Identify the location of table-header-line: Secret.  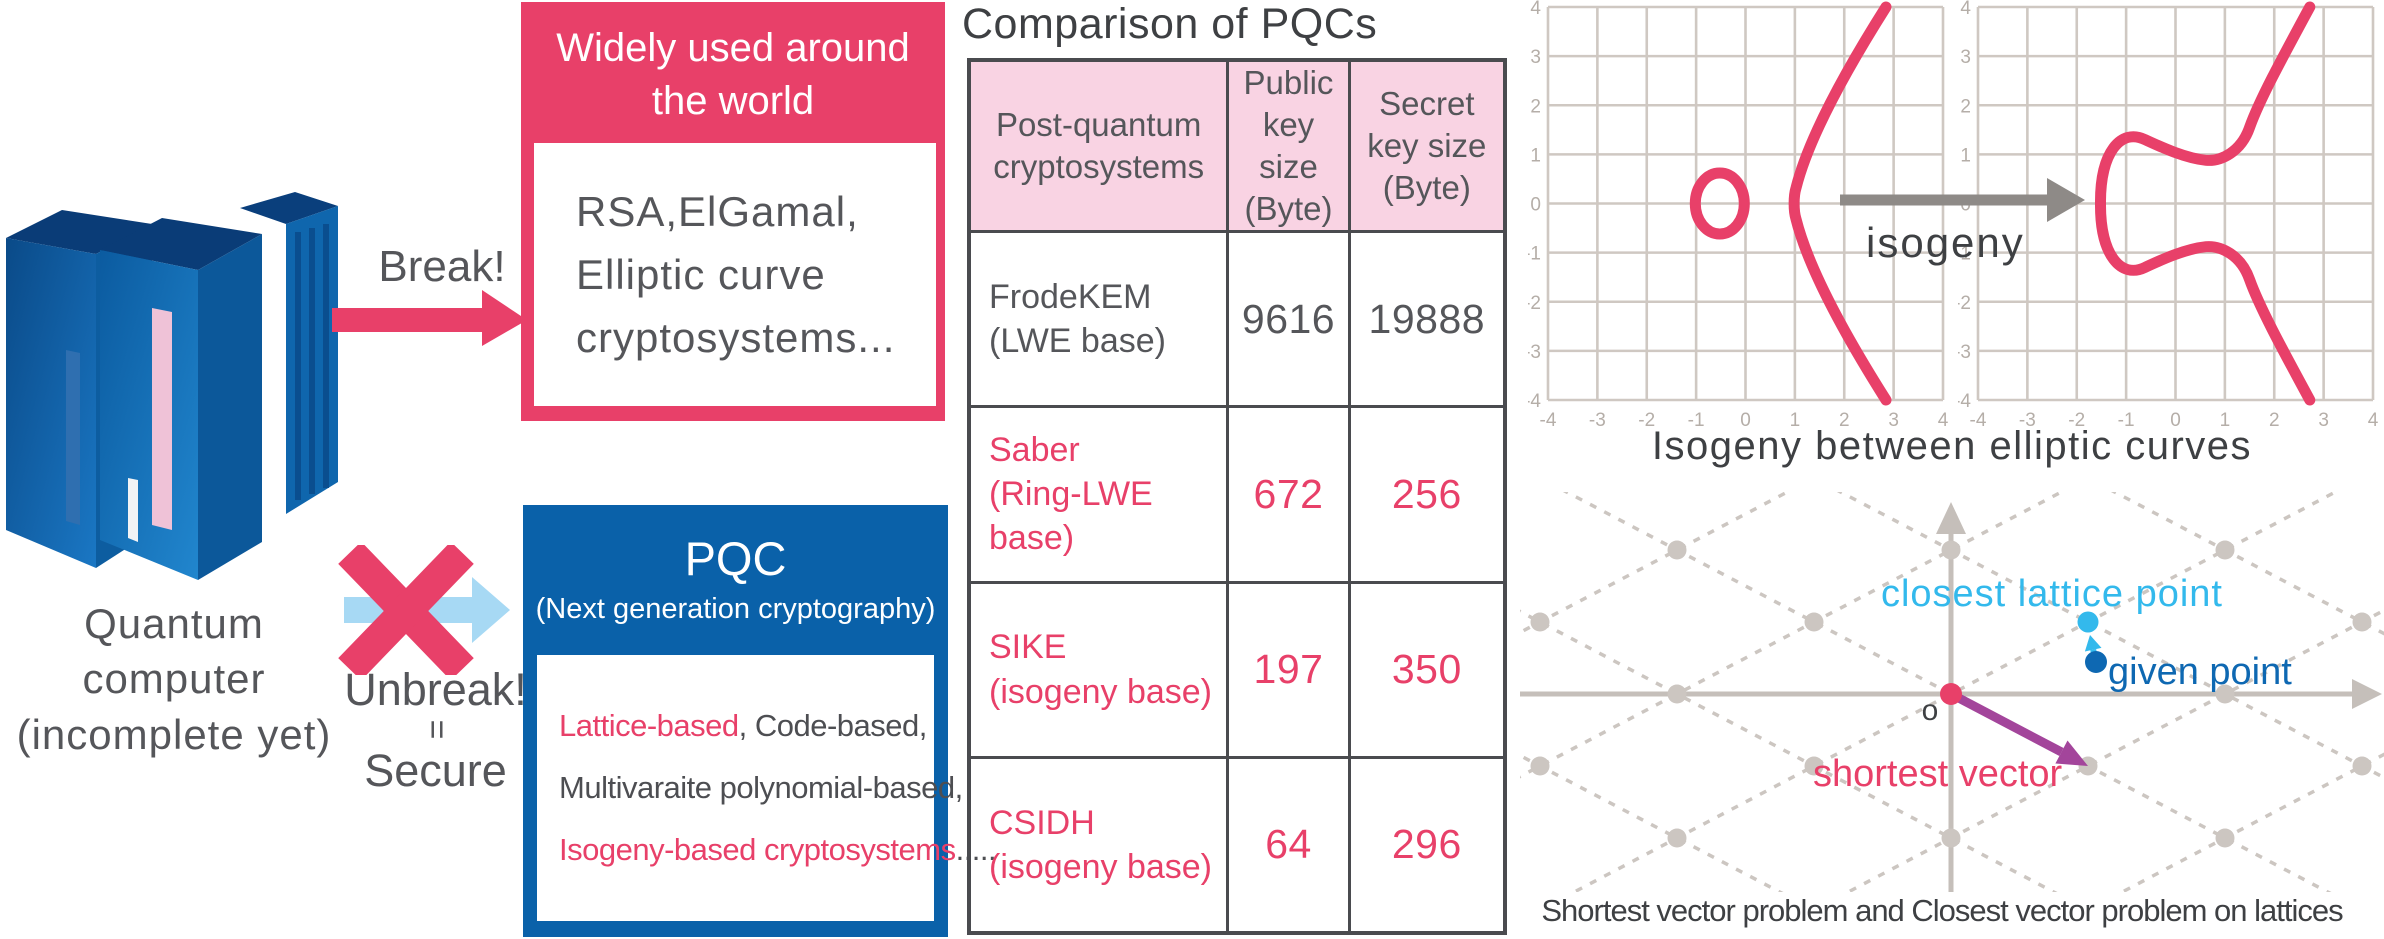
(1427, 103).